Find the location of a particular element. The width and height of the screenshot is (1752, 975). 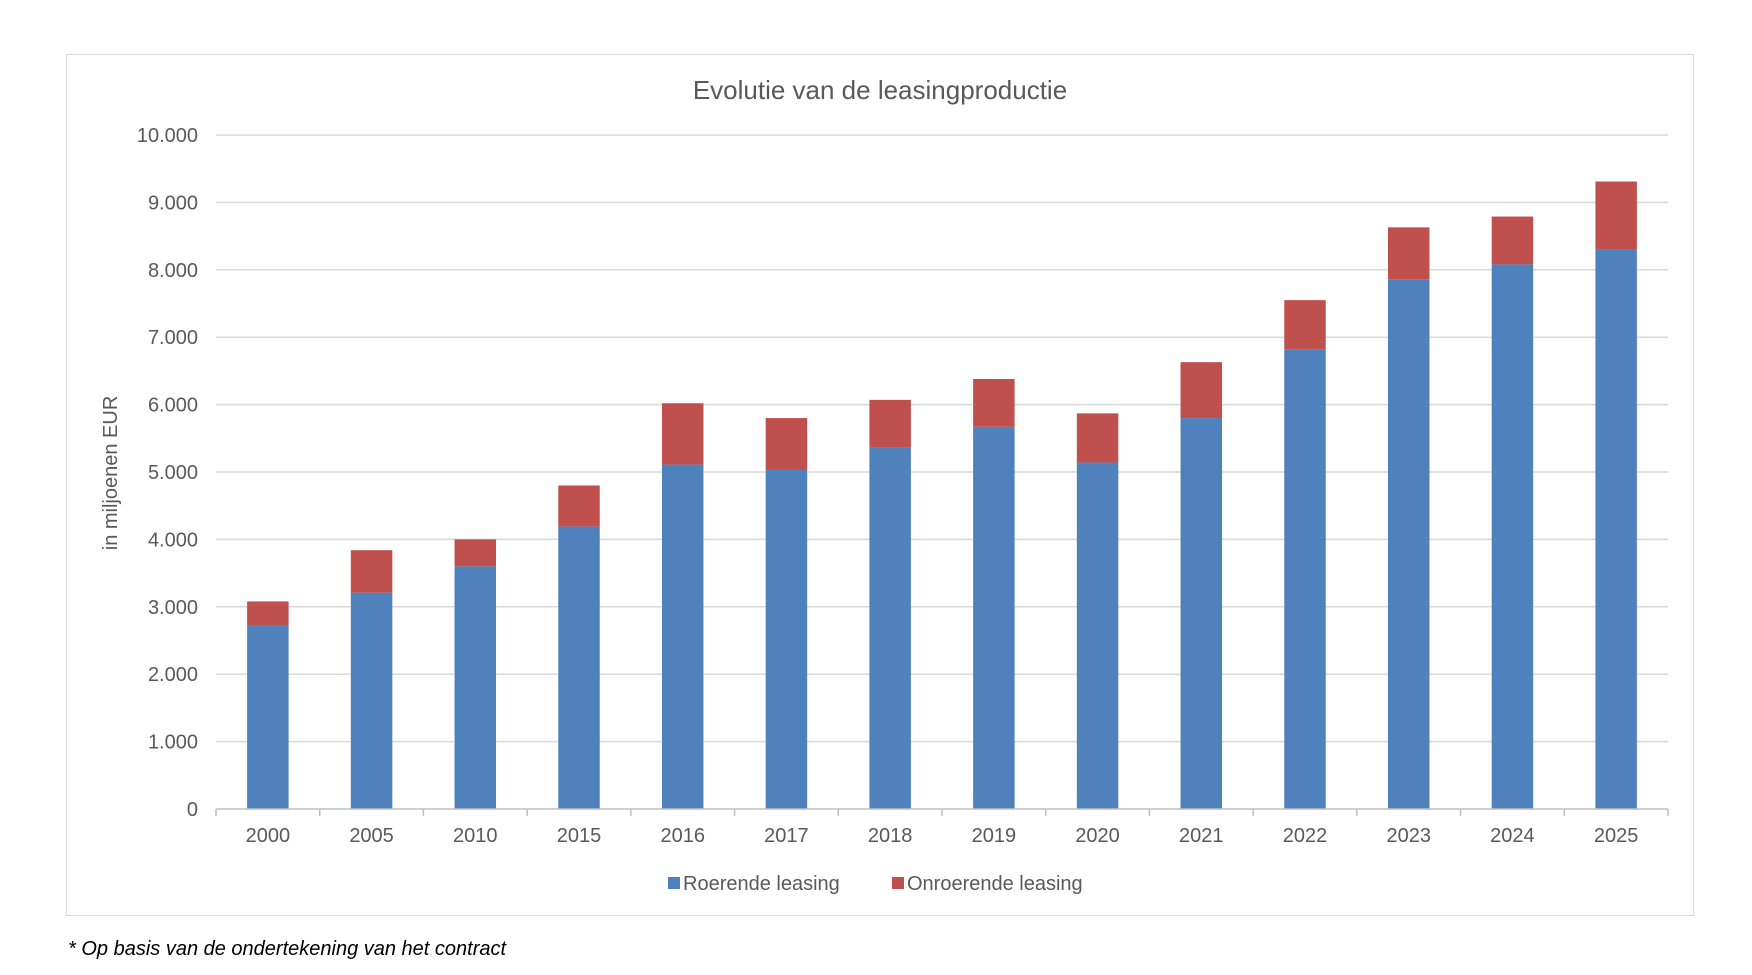

y-tick-label: 3.000 is located at coordinates (173, 608).